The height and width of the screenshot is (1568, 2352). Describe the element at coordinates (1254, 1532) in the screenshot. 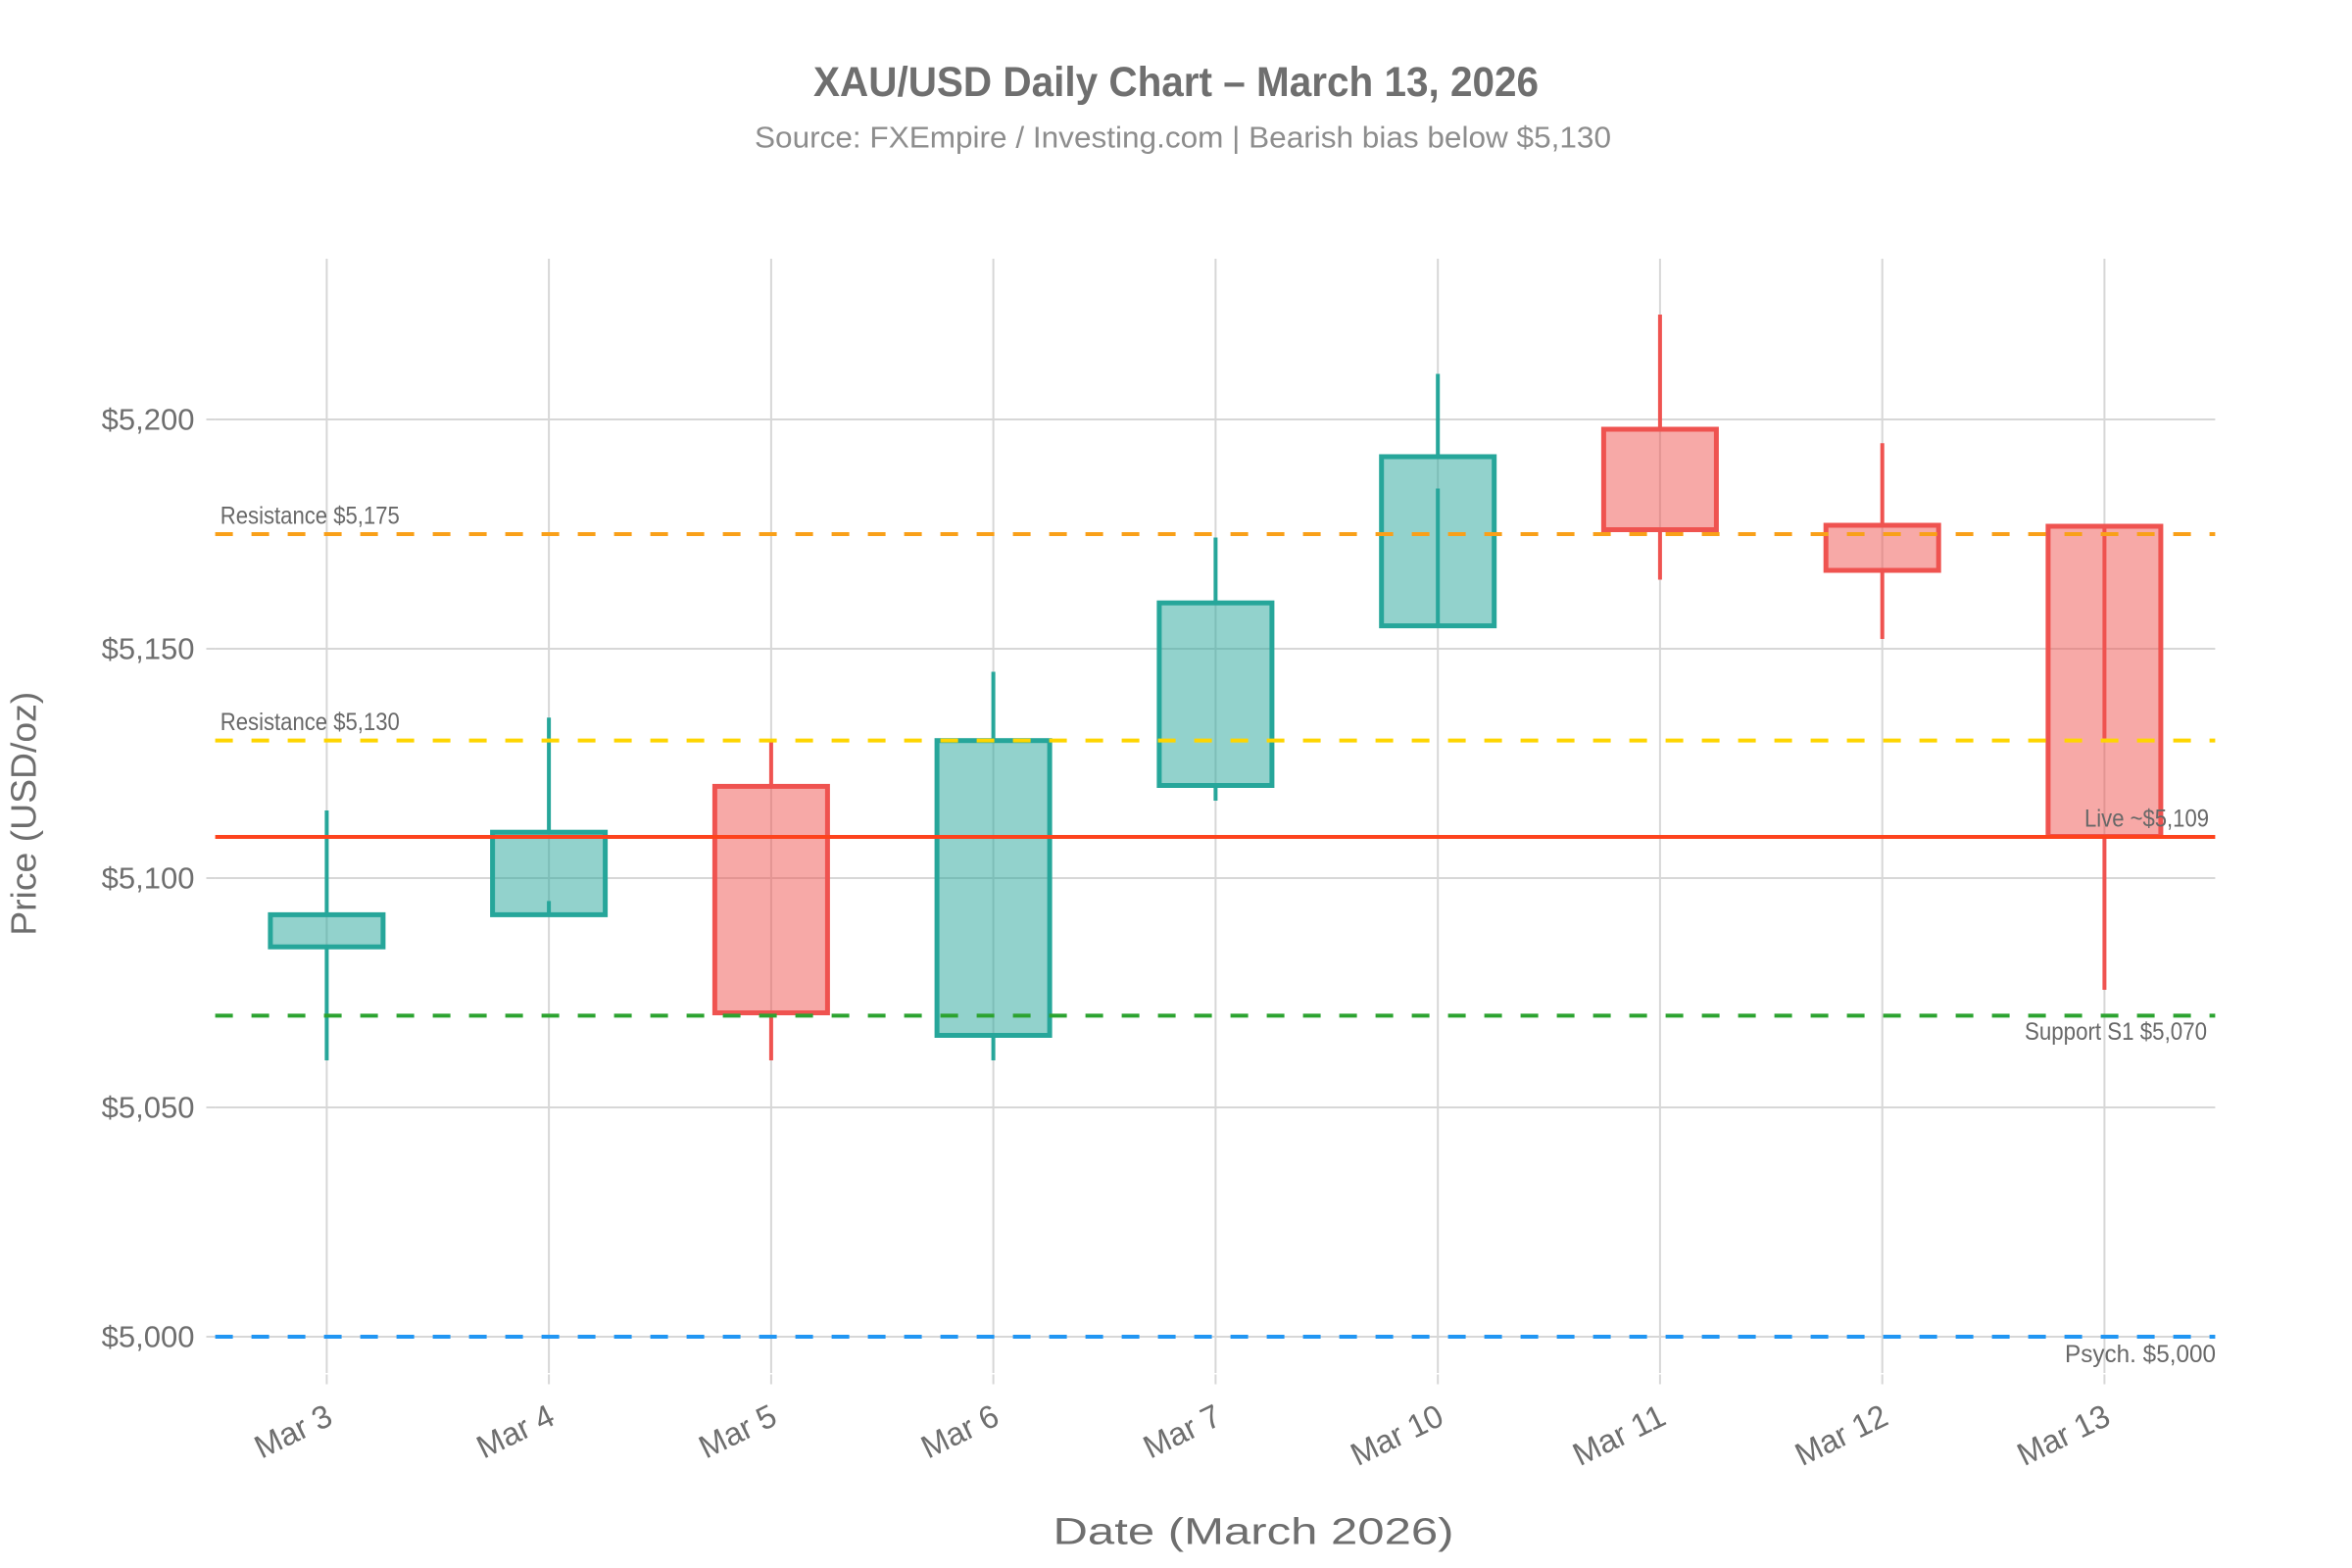

I see `svg-text: Date (March 2026)` at that location.